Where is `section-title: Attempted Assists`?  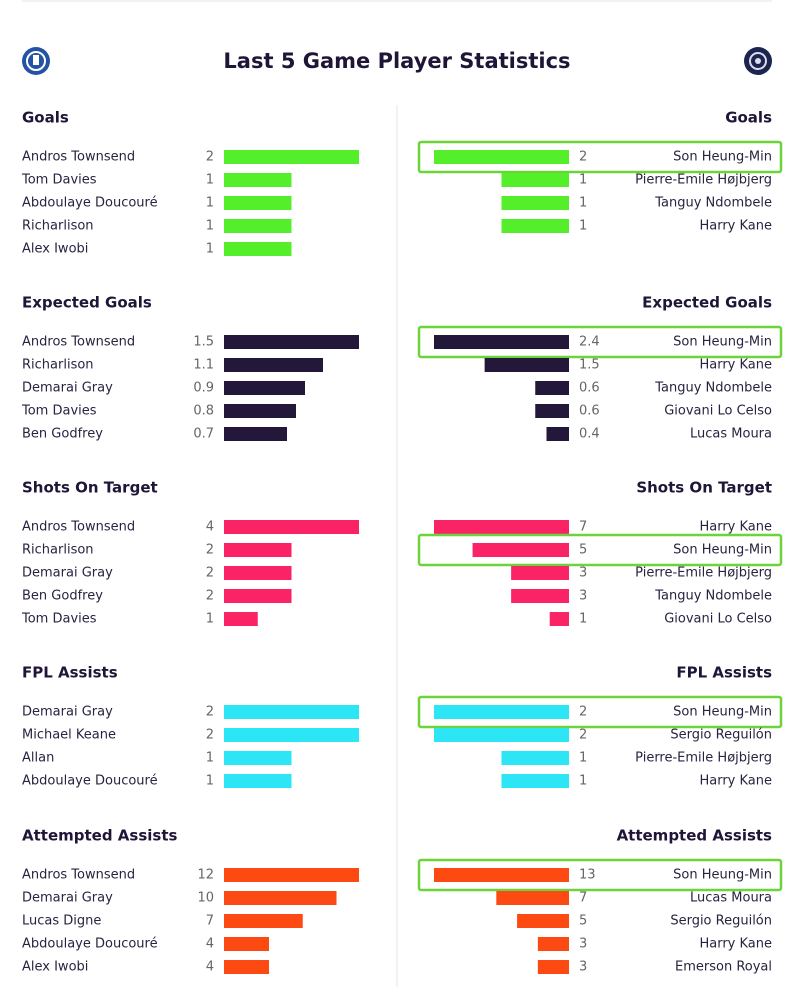
section-title: Attempted Assists is located at coordinates (99, 836).